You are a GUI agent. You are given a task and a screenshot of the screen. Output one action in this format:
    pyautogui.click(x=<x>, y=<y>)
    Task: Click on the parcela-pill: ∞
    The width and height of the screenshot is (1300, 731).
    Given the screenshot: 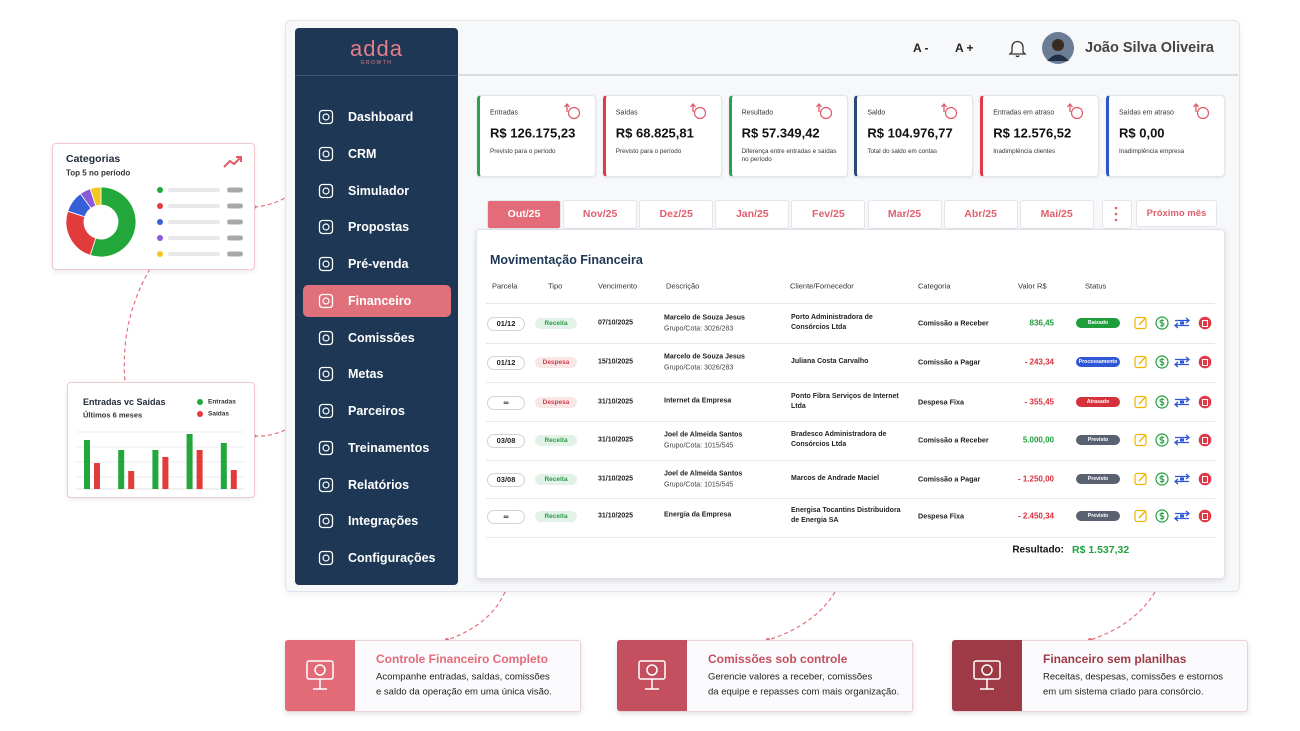 What is the action you would take?
    pyautogui.click(x=506, y=516)
    